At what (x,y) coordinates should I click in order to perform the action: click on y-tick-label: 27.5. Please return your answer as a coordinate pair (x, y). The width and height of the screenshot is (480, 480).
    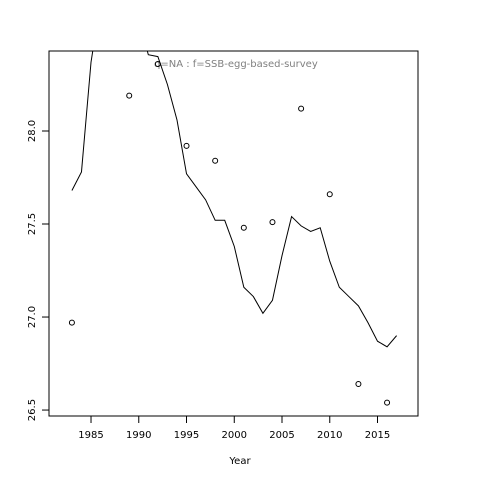
    Looking at the image, I should click on (32, 224).